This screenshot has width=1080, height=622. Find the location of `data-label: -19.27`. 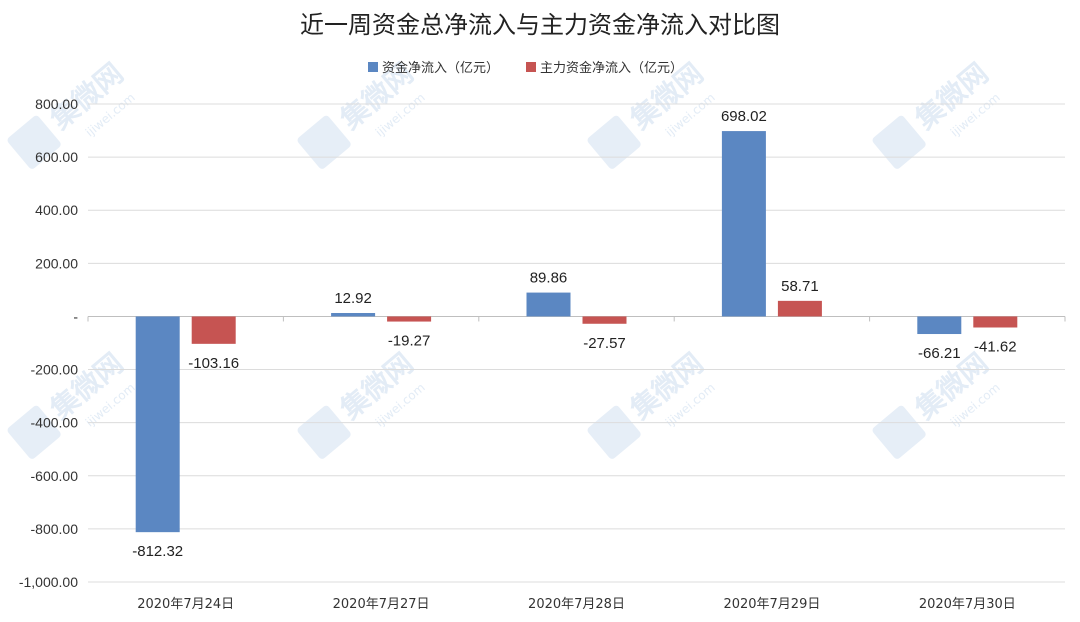

data-label: -19.27 is located at coordinates (409, 341).